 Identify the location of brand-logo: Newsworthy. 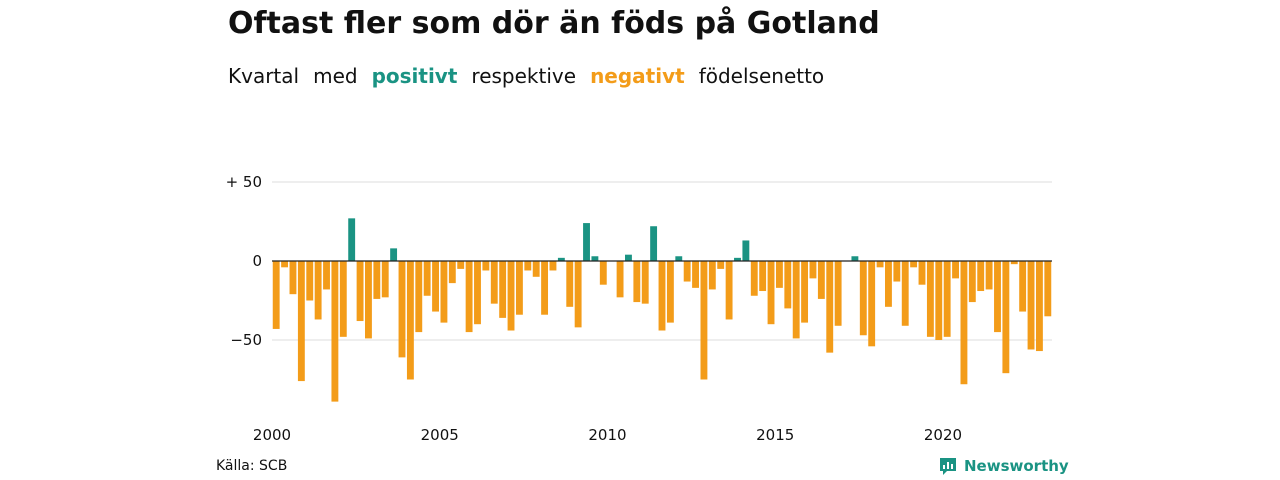
(1003, 466).